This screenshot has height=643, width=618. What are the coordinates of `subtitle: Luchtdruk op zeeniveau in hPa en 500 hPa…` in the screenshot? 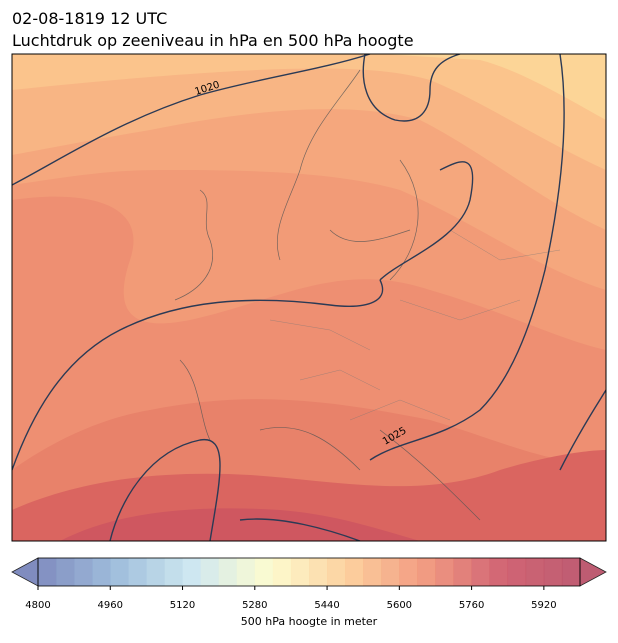 It's located at (213, 40).